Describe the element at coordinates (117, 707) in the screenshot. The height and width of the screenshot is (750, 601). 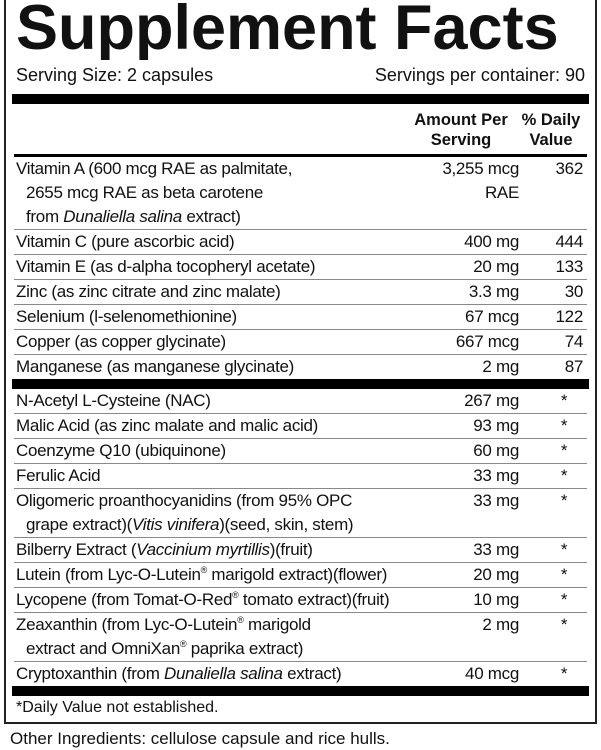
I see `footnote: *Daily Value not established.` at that location.